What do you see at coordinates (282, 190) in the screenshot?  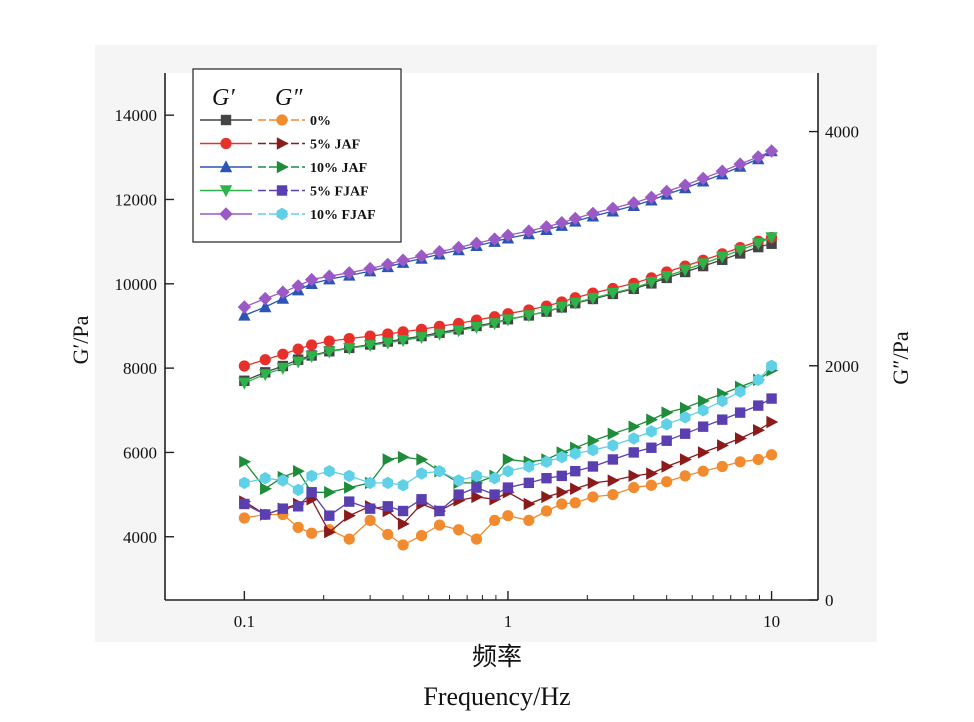 I see `legend-marker-g-double-prime` at bounding box center [282, 190].